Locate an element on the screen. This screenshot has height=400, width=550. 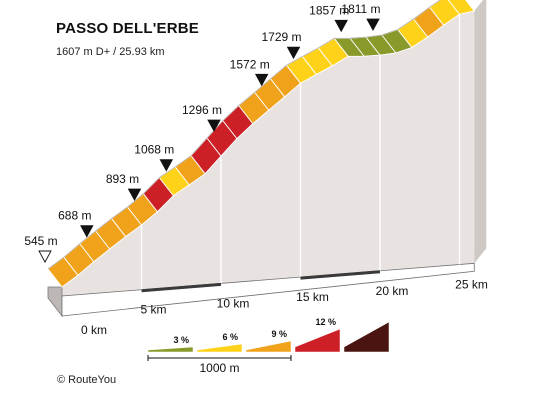
legend-label: 6 % is located at coordinates (230, 337).